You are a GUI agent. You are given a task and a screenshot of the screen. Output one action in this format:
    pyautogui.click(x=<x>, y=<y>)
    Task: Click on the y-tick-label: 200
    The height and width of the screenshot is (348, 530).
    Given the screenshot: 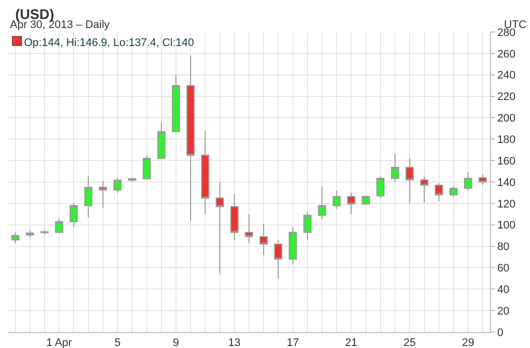 What is the action you would take?
    pyautogui.click(x=506, y=118)
    